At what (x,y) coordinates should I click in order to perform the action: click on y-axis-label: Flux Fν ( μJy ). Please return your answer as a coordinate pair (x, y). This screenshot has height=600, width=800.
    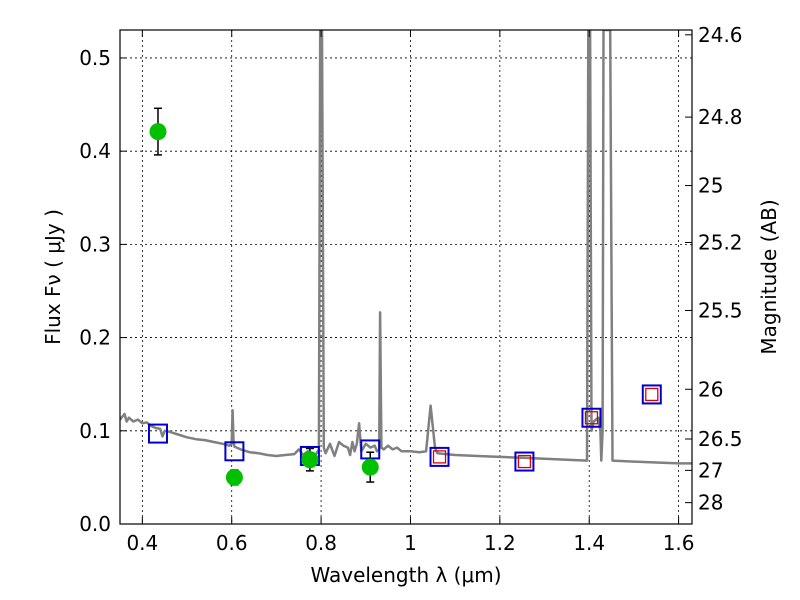
    Looking at the image, I should click on (53, 277).